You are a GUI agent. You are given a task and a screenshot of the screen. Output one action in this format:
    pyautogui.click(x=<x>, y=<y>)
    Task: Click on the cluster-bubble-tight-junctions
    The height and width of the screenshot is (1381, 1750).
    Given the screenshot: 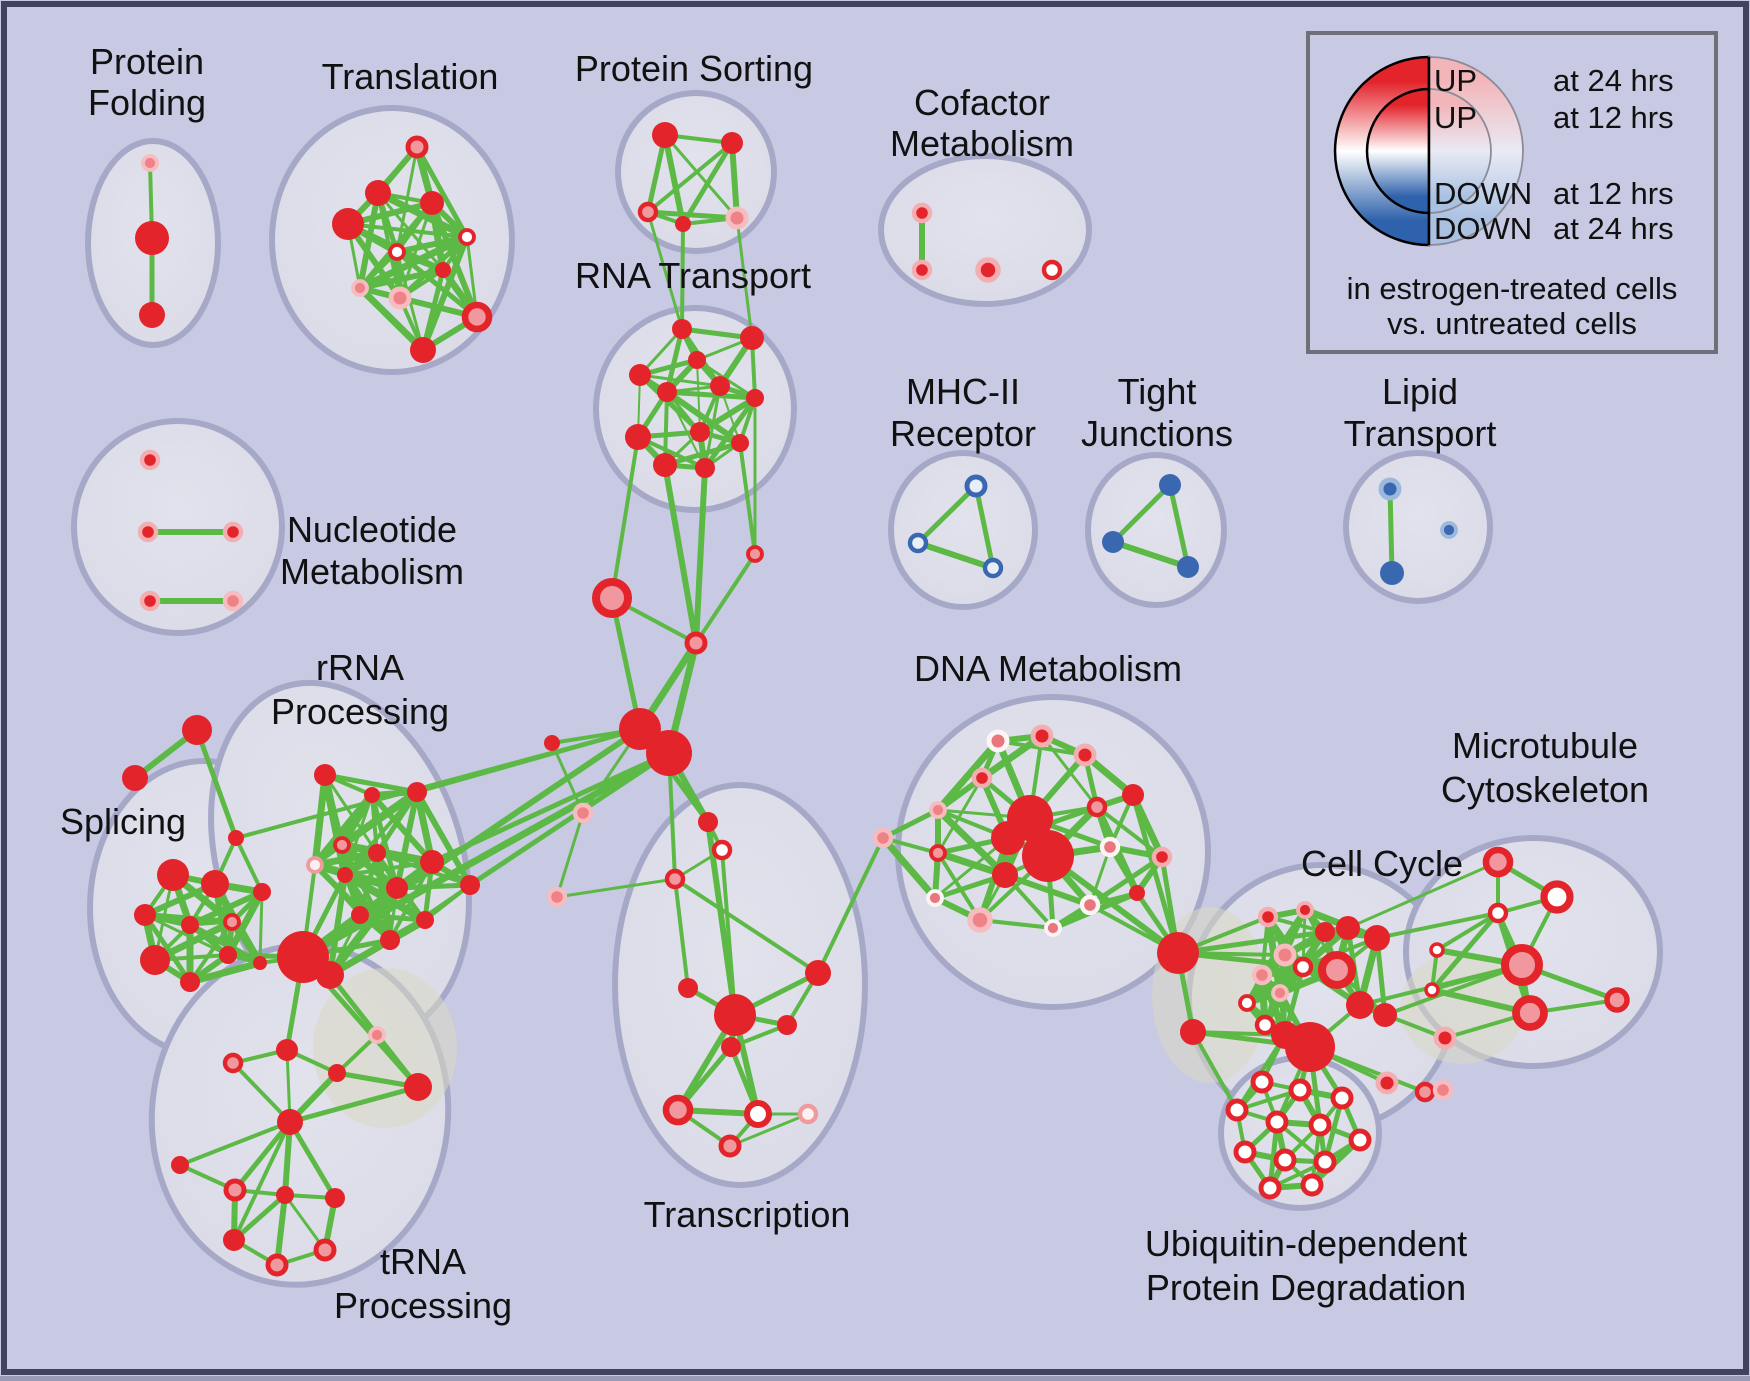 What is the action you would take?
    pyautogui.click(x=1156, y=530)
    